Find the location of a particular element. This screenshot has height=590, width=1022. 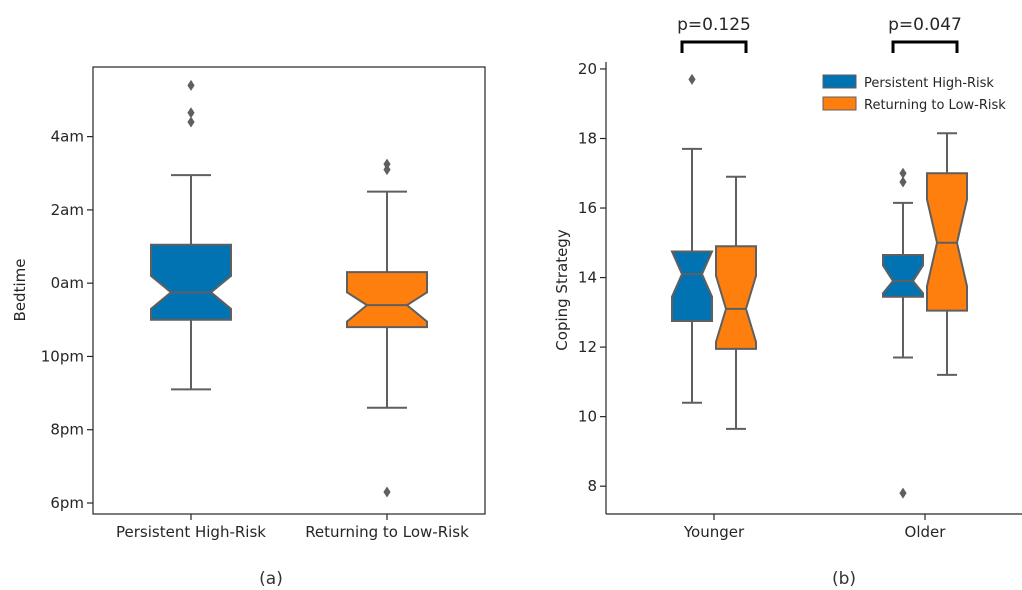

panel-b-returning-to-low-risk-younger-box is located at coordinates (736, 302).